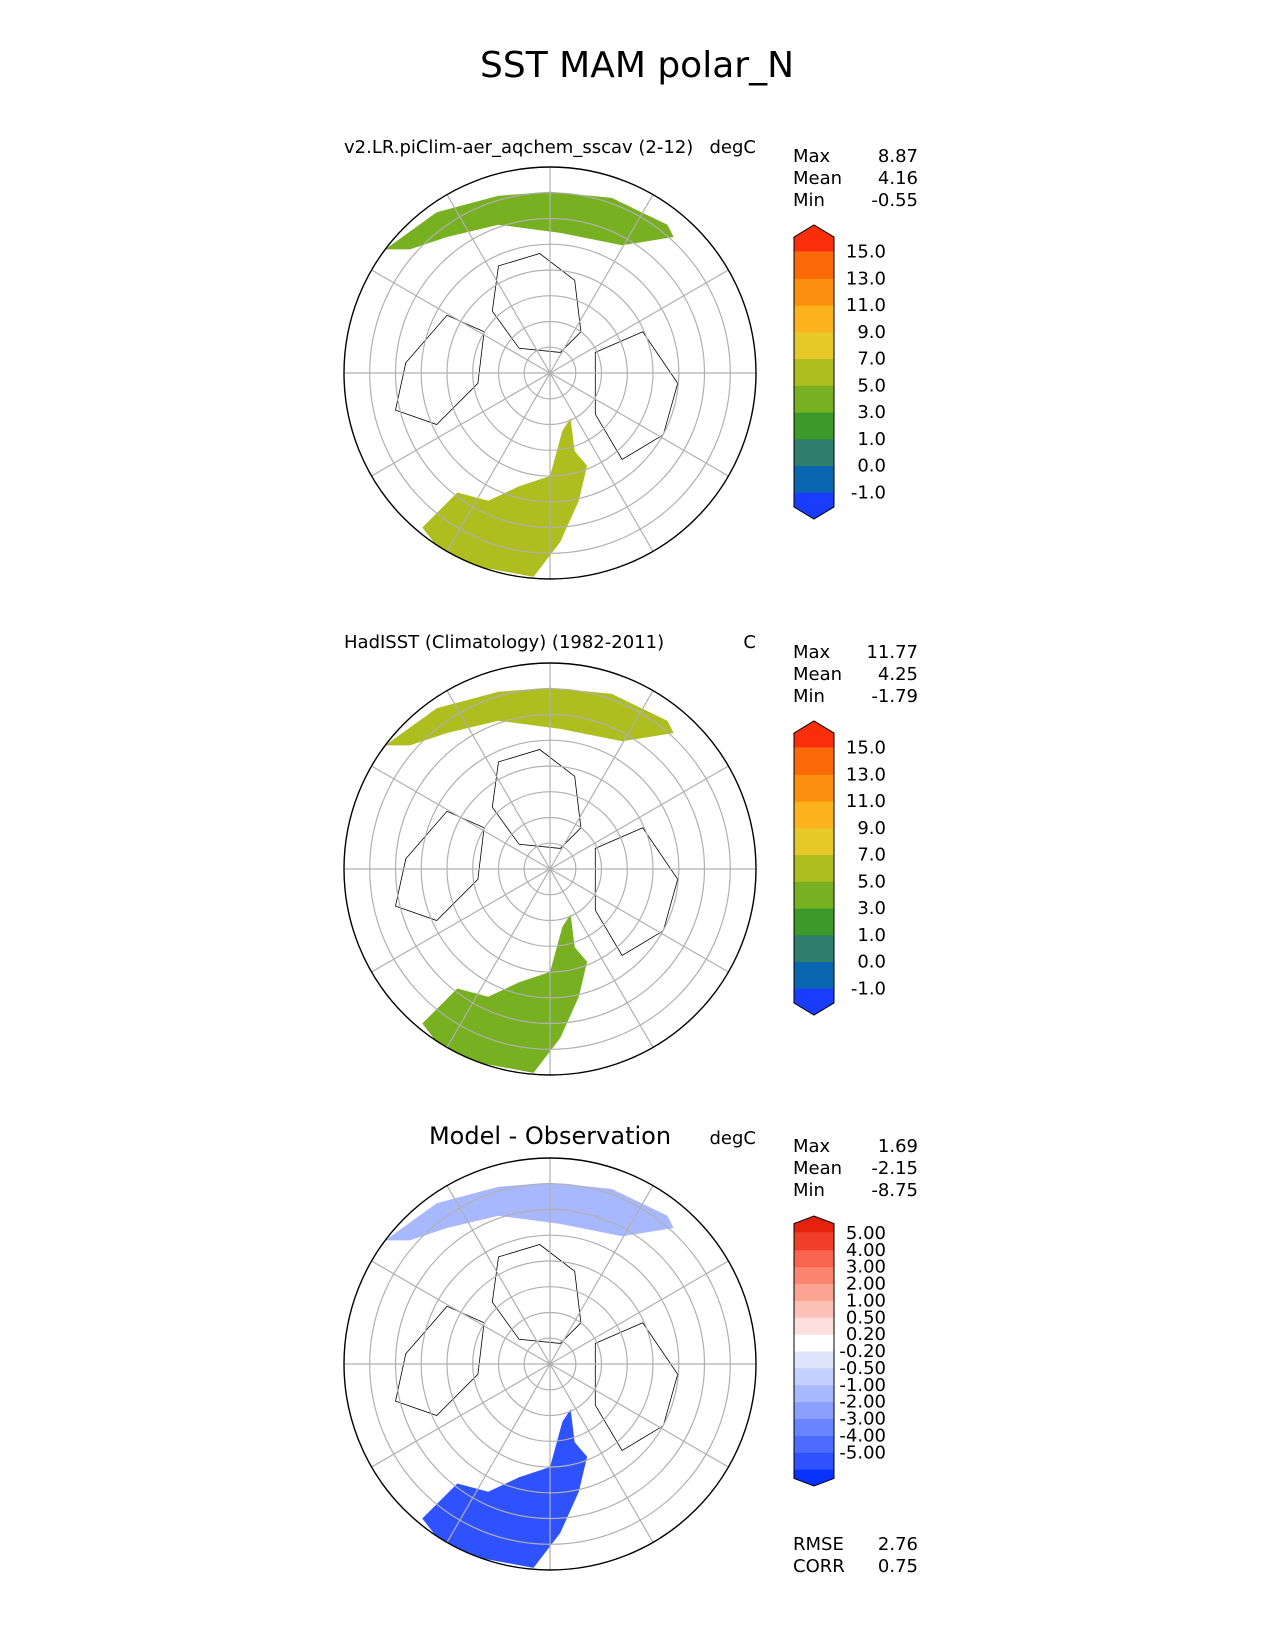 This screenshot has width=1275, height=1650. I want to click on colorbar-tick-label: 0.20, so click(866, 1334).